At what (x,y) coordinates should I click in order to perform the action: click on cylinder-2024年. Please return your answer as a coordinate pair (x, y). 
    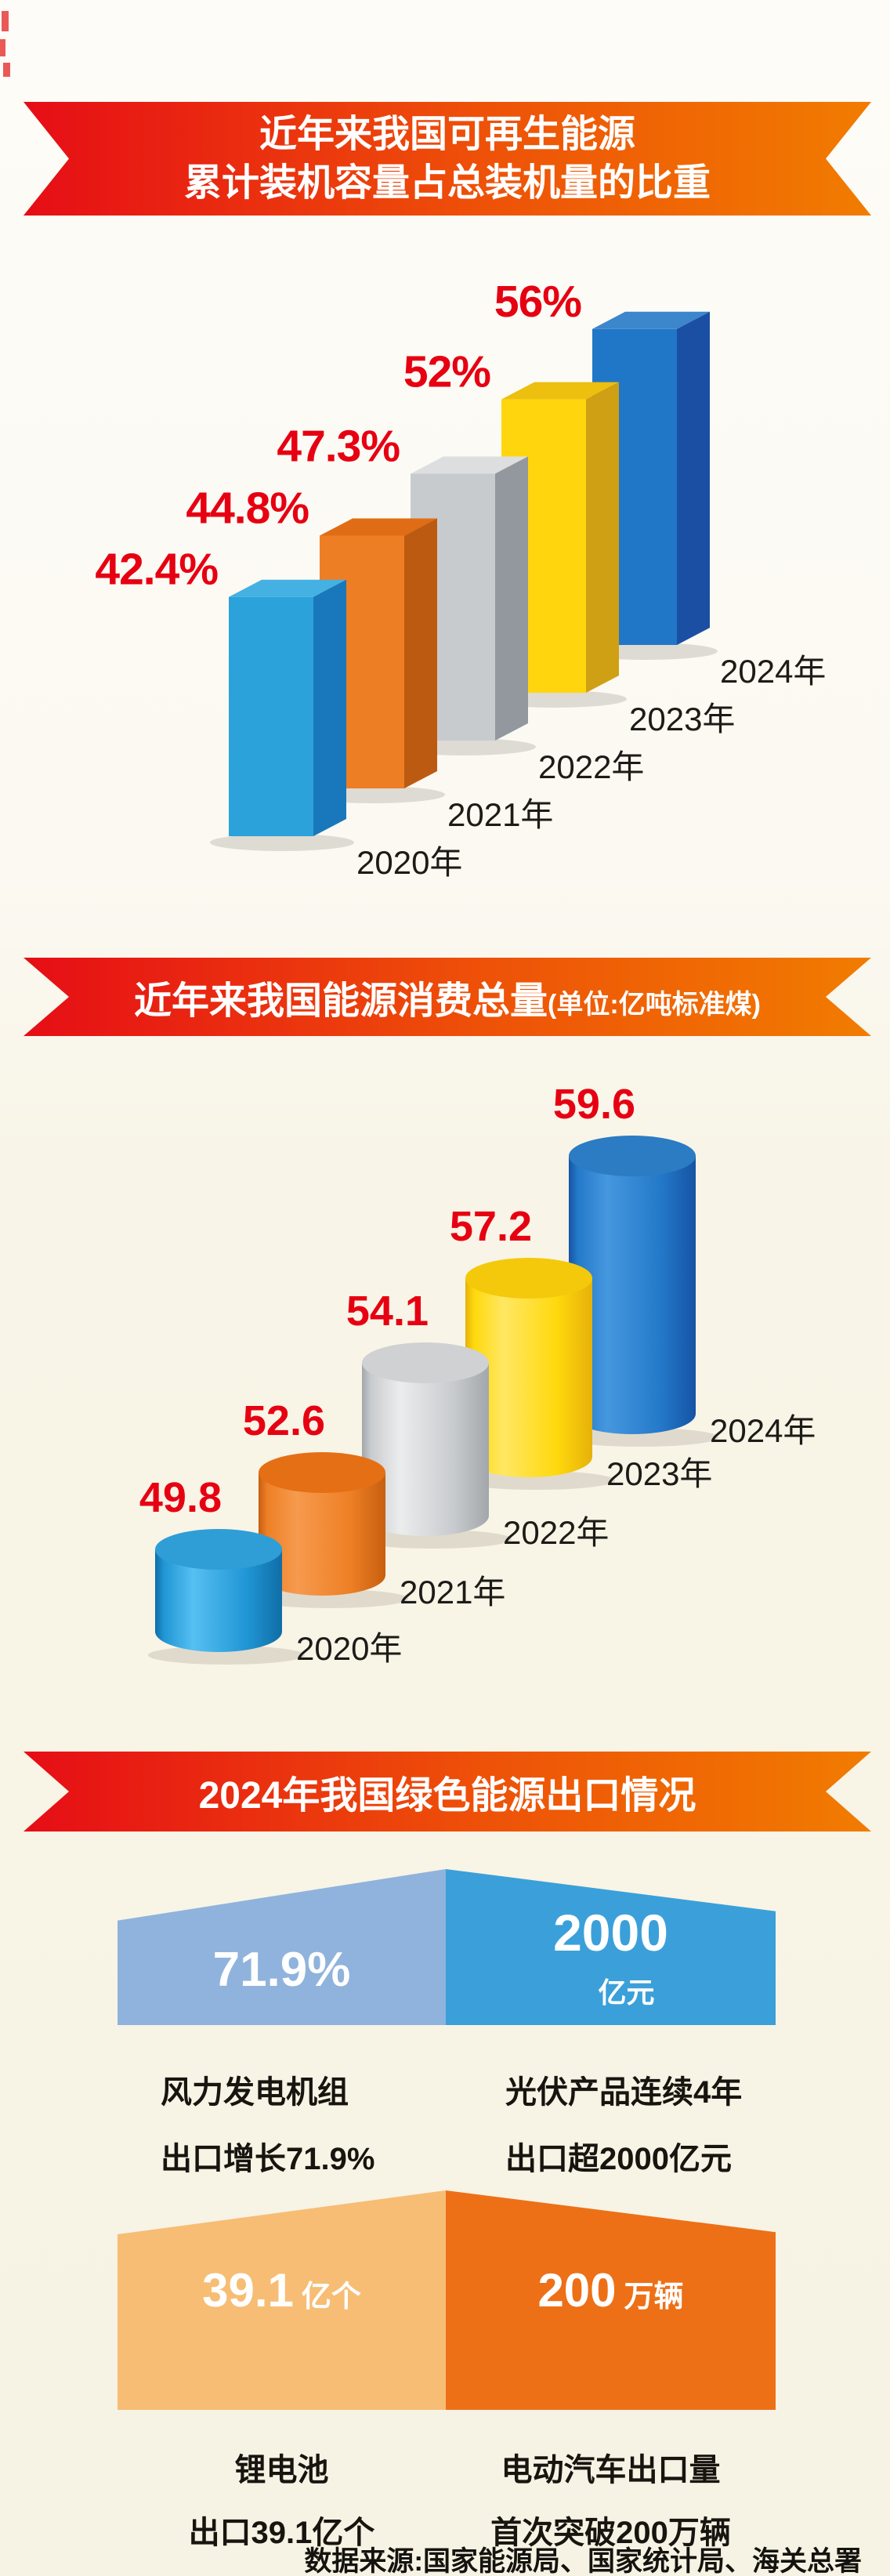
    Looking at the image, I should click on (640, 1291).